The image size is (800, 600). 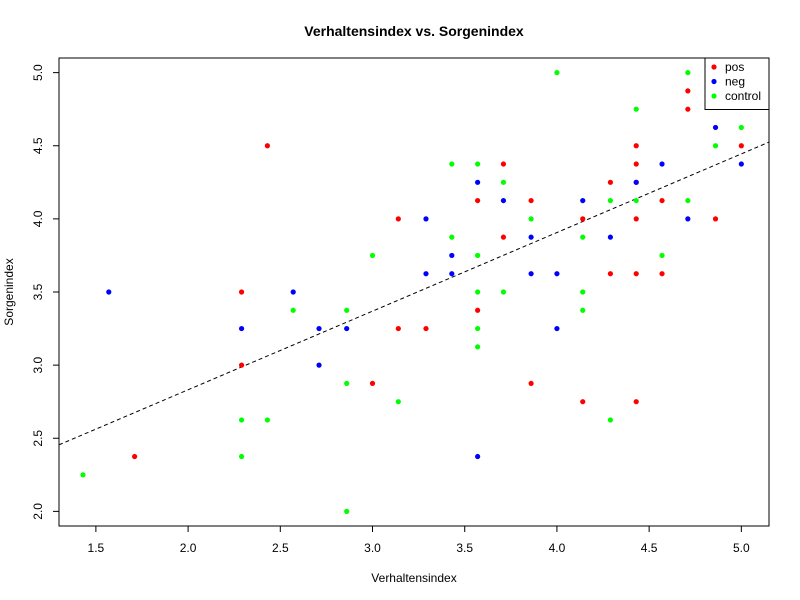 I want to click on legend-marker-control, so click(x=714, y=96).